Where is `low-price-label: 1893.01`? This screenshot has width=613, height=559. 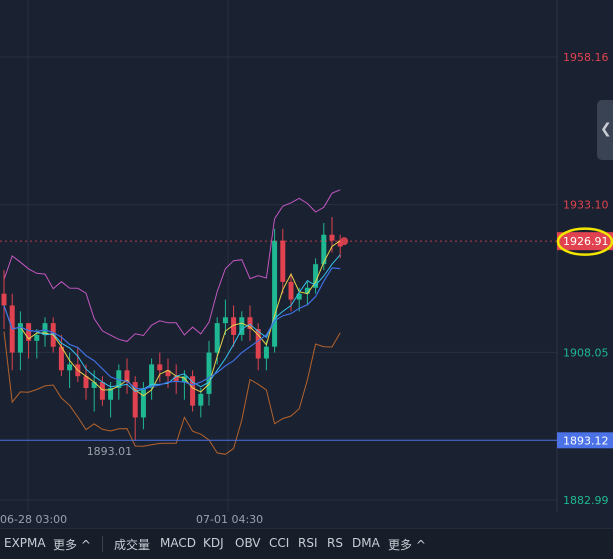 low-price-label: 1893.01 is located at coordinates (110, 451).